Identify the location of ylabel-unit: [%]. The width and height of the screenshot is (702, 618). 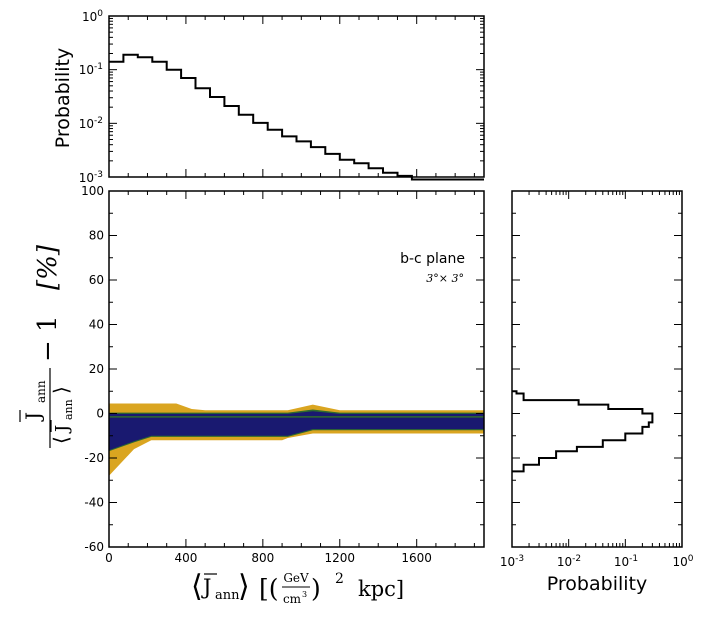
(48, 267).